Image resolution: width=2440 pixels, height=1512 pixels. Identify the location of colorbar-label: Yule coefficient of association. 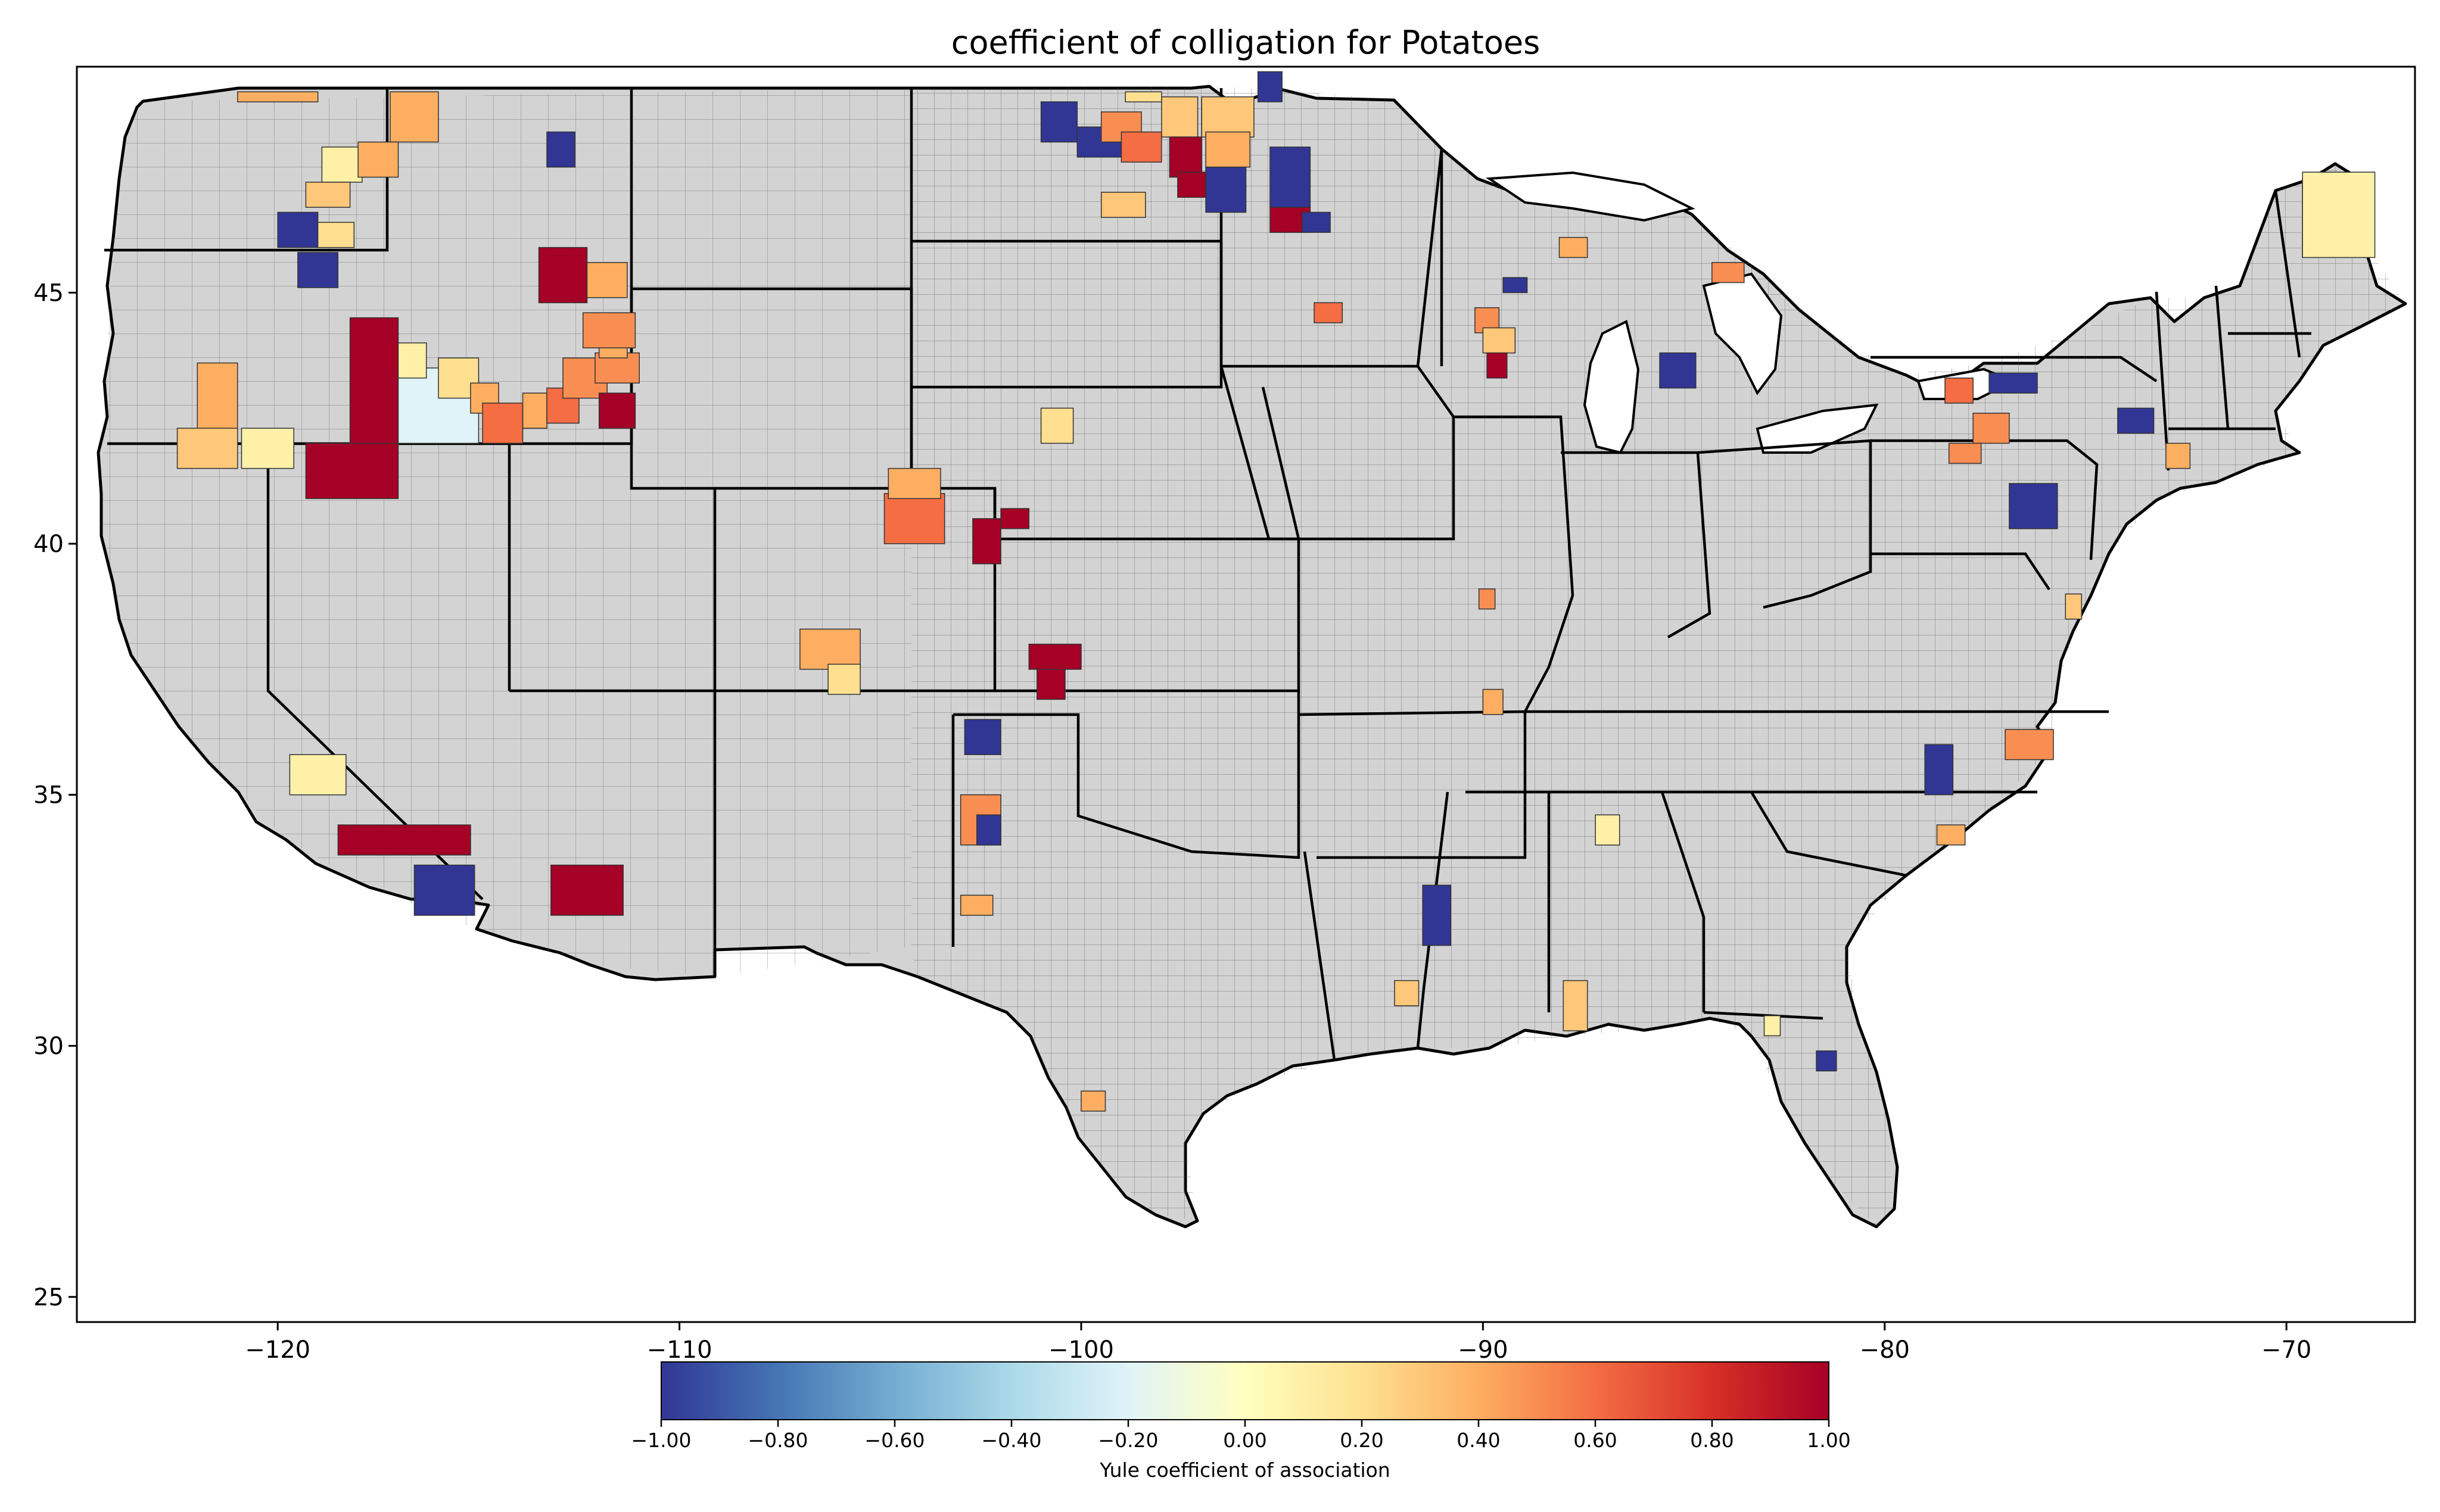
(1244, 1470).